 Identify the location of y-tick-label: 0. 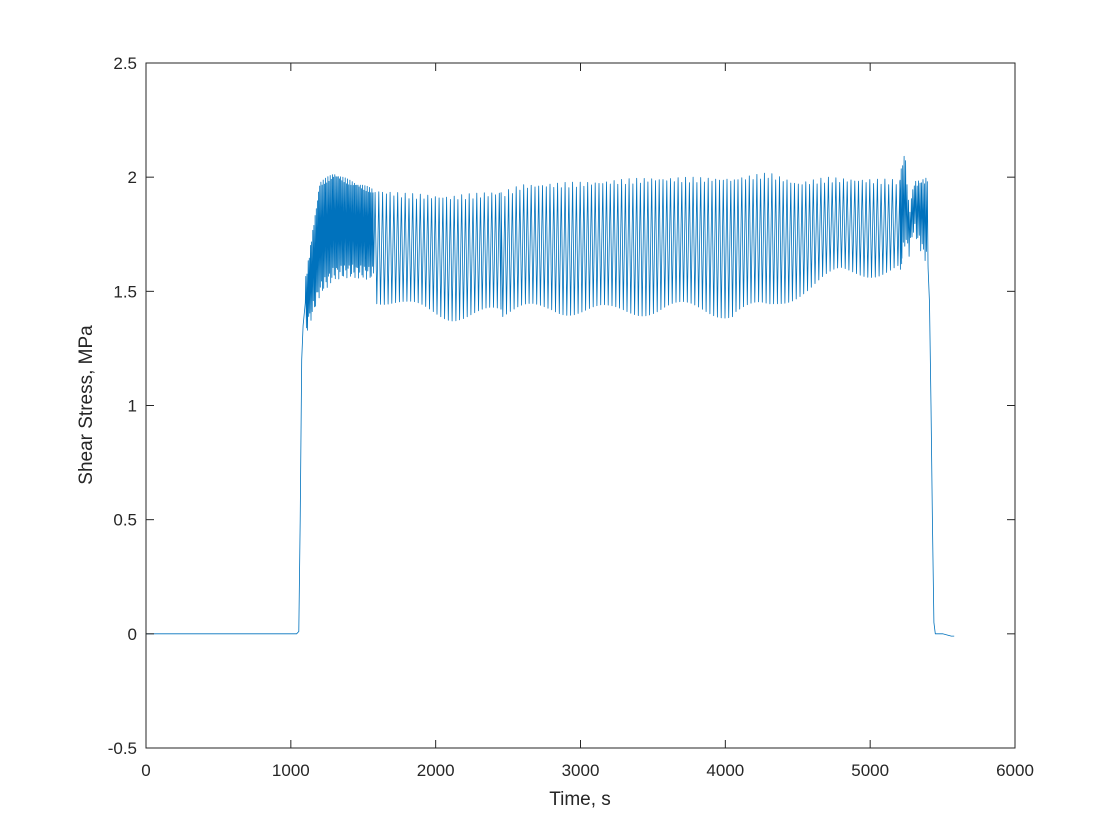
(132, 634).